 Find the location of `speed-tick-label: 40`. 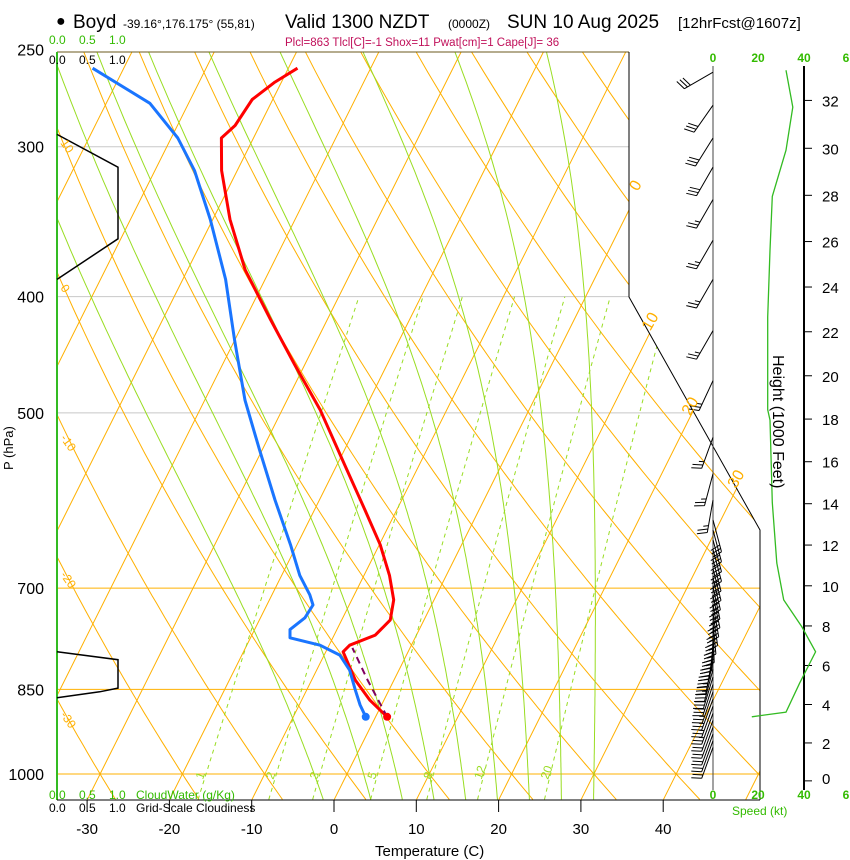

speed-tick-label: 40 is located at coordinates (804, 58).